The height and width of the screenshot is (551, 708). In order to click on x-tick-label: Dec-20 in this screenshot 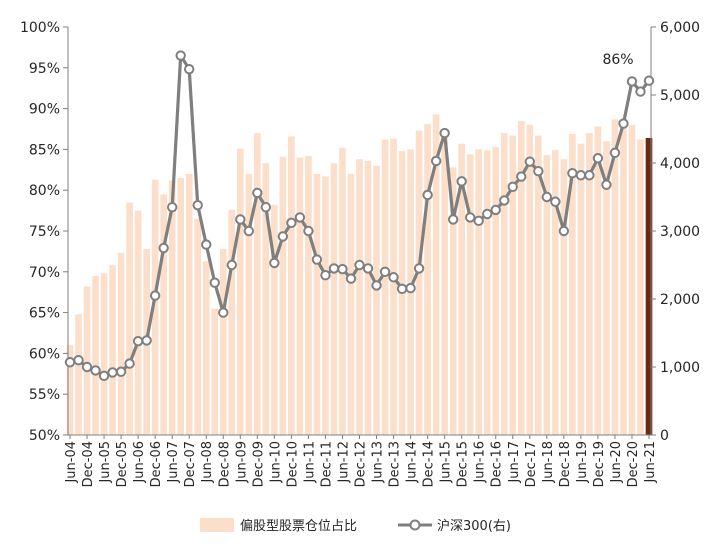, I will do `click(633, 464)`.